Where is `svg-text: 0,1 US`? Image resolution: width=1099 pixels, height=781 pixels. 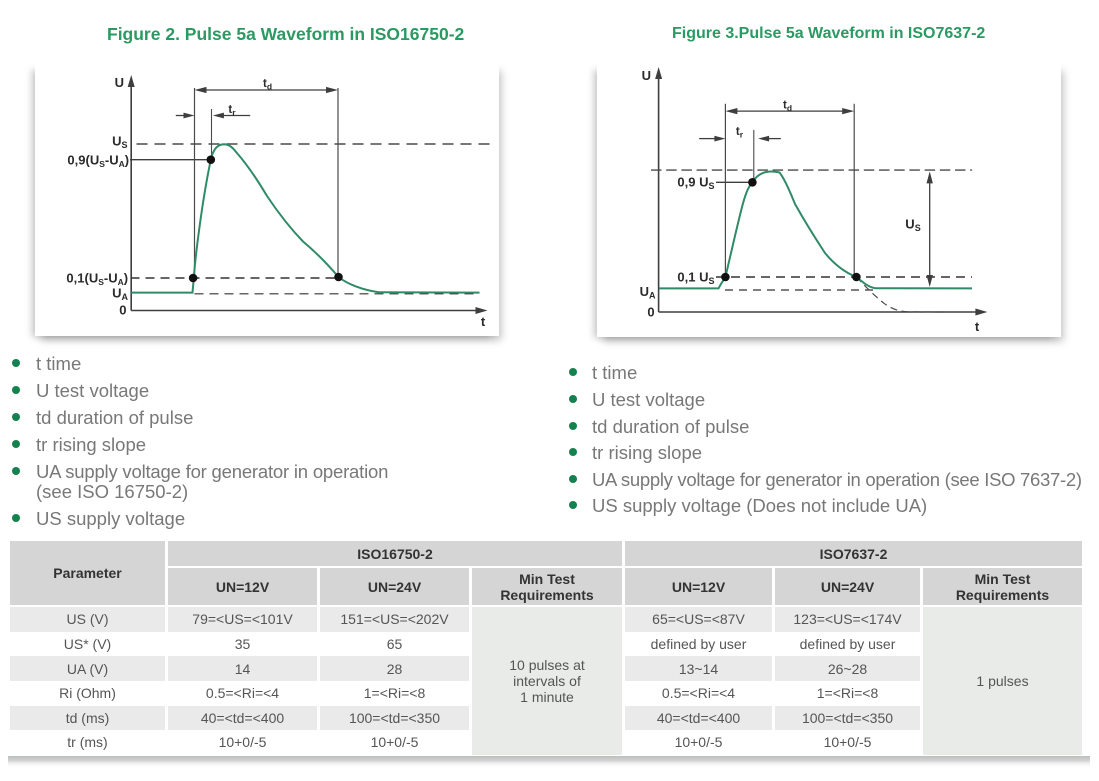
svg-text: 0,1 US is located at coordinates (695, 277).